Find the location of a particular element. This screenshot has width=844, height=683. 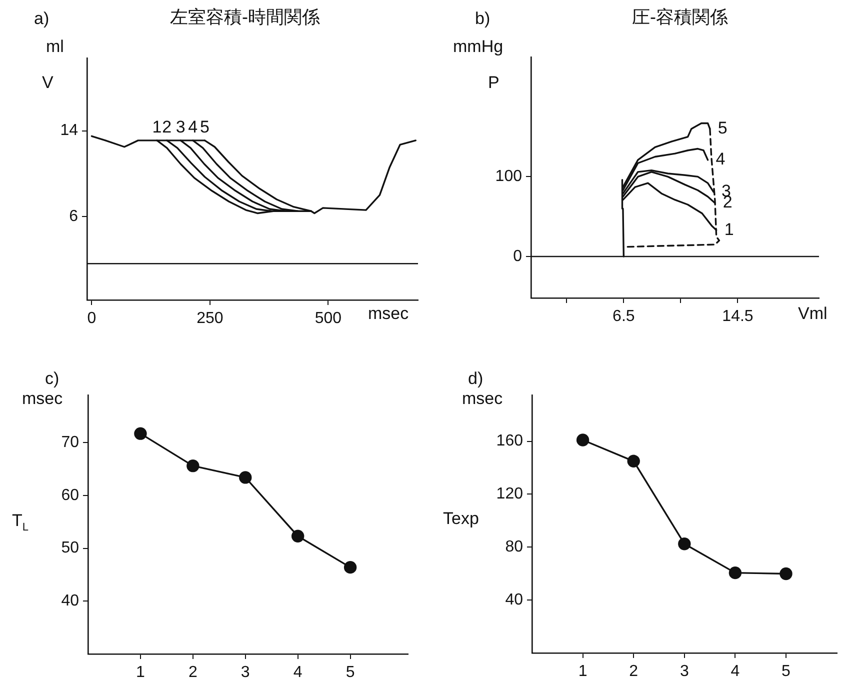

series-label: 3 is located at coordinates (181, 127).